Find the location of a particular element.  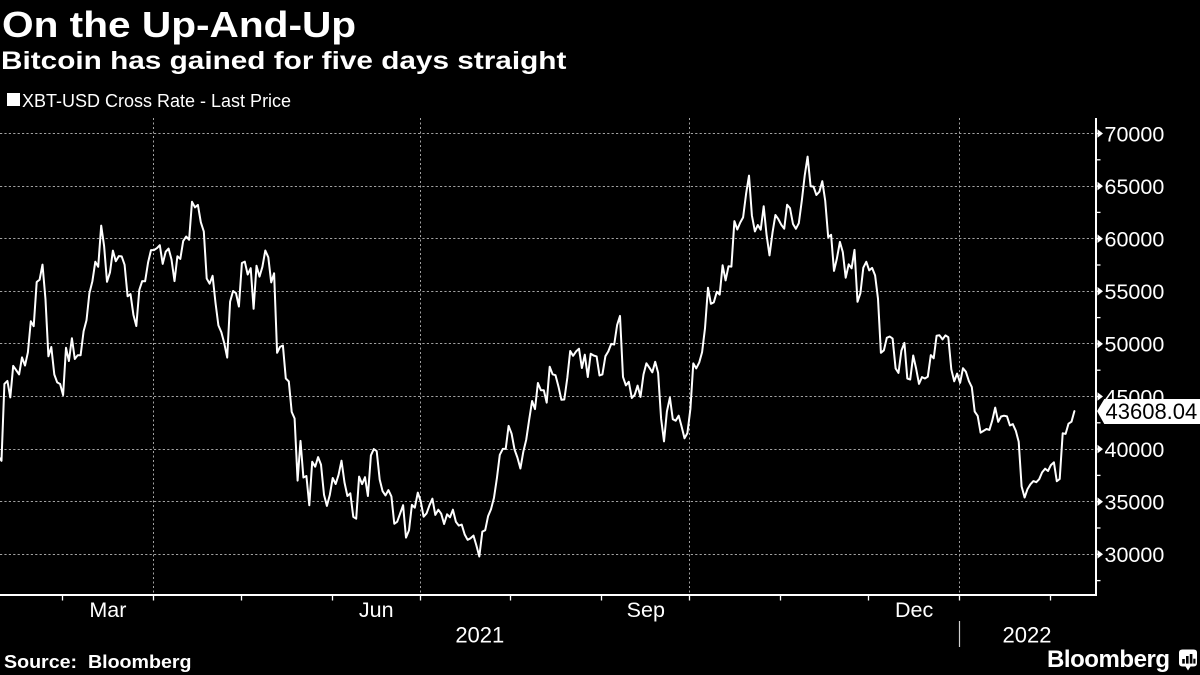

svg-text: 2022 is located at coordinates (1027, 635).